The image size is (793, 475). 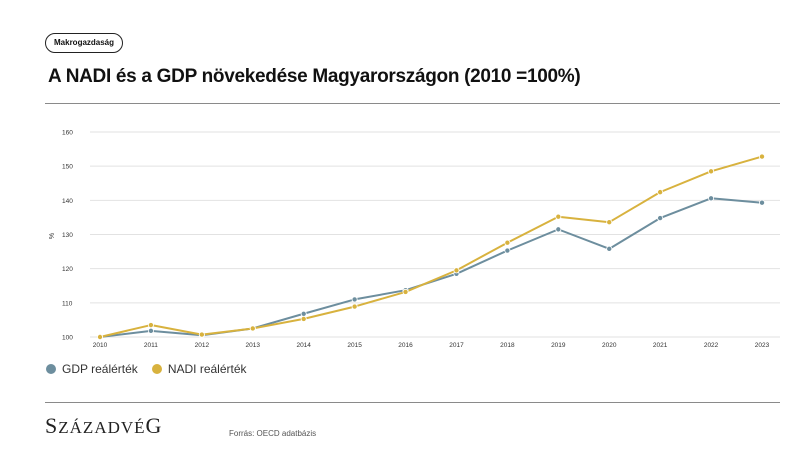 I want to click on legend-dot-nadi, so click(x=156, y=369).